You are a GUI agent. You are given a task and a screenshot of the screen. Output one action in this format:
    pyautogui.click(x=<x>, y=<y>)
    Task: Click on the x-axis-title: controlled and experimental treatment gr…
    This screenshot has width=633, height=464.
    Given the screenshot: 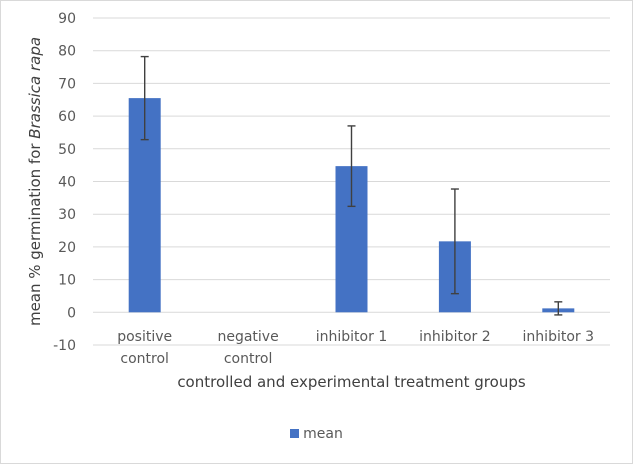 What is the action you would take?
    pyautogui.click(x=351, y=382)
    